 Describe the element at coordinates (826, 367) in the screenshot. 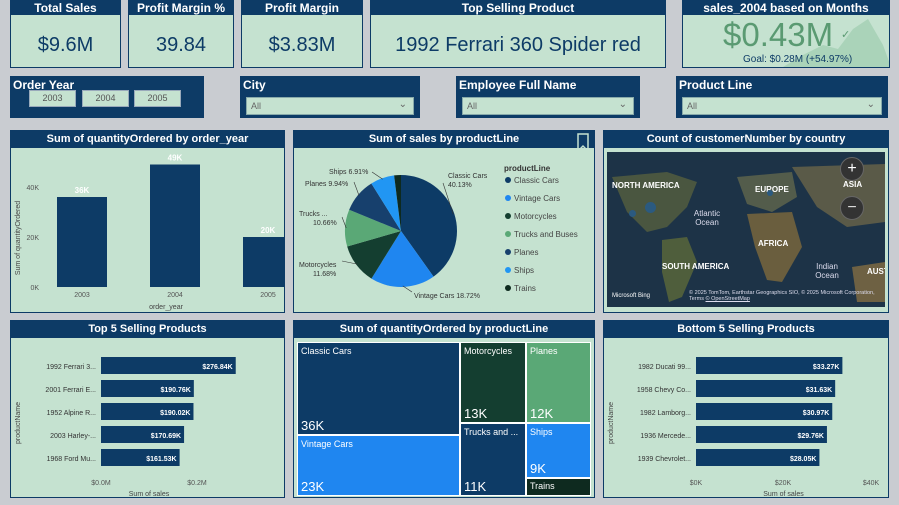

I see `data-label: $33.27K` at that location.